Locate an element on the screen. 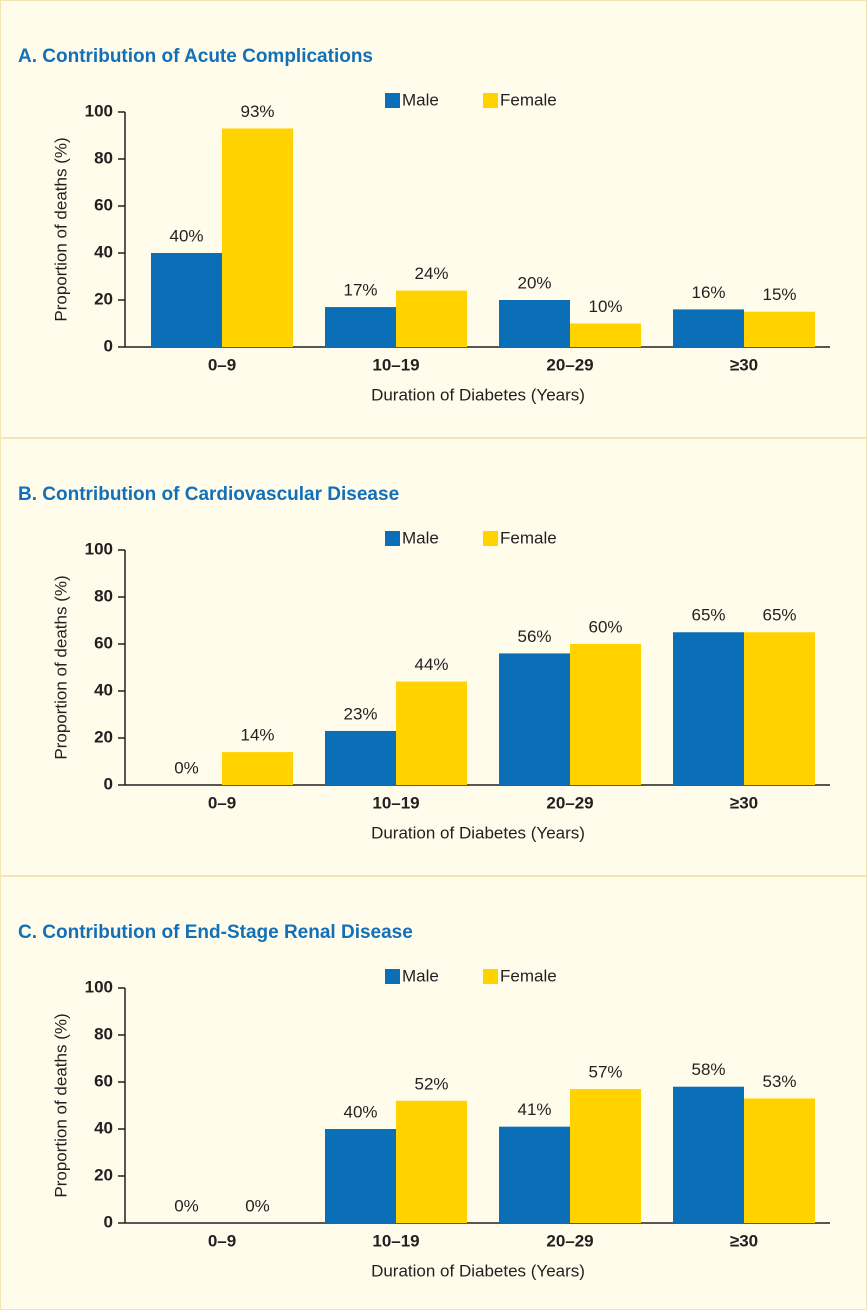 The height and width of the screenshot is (1310, 867). value-label: 17% is located at coordinates (360, 290).